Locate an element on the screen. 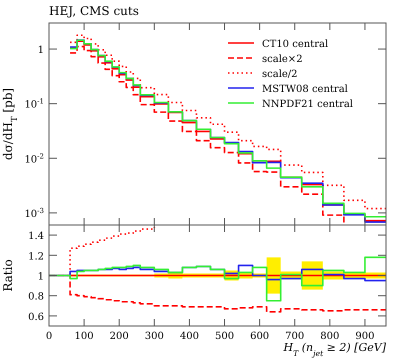 The width and height of the screenshot is (399, 360). chart-title: HEJ, CMS cuts is located at coordinates (94, 11).